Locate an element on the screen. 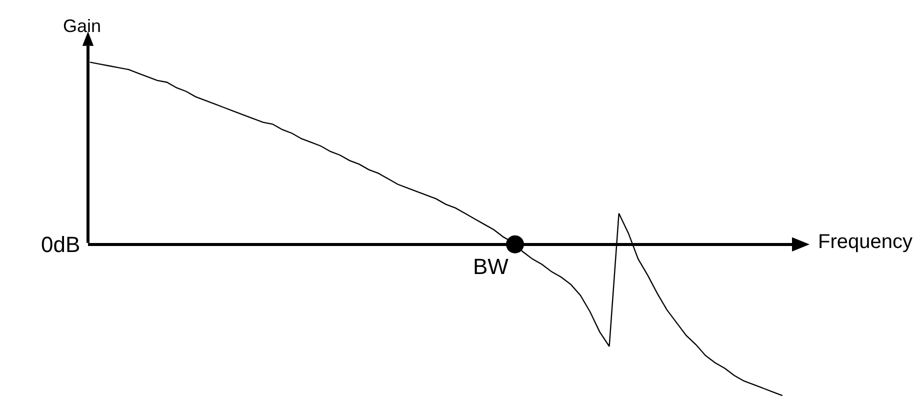  text: 0dB is located at coordinates (60, 244).